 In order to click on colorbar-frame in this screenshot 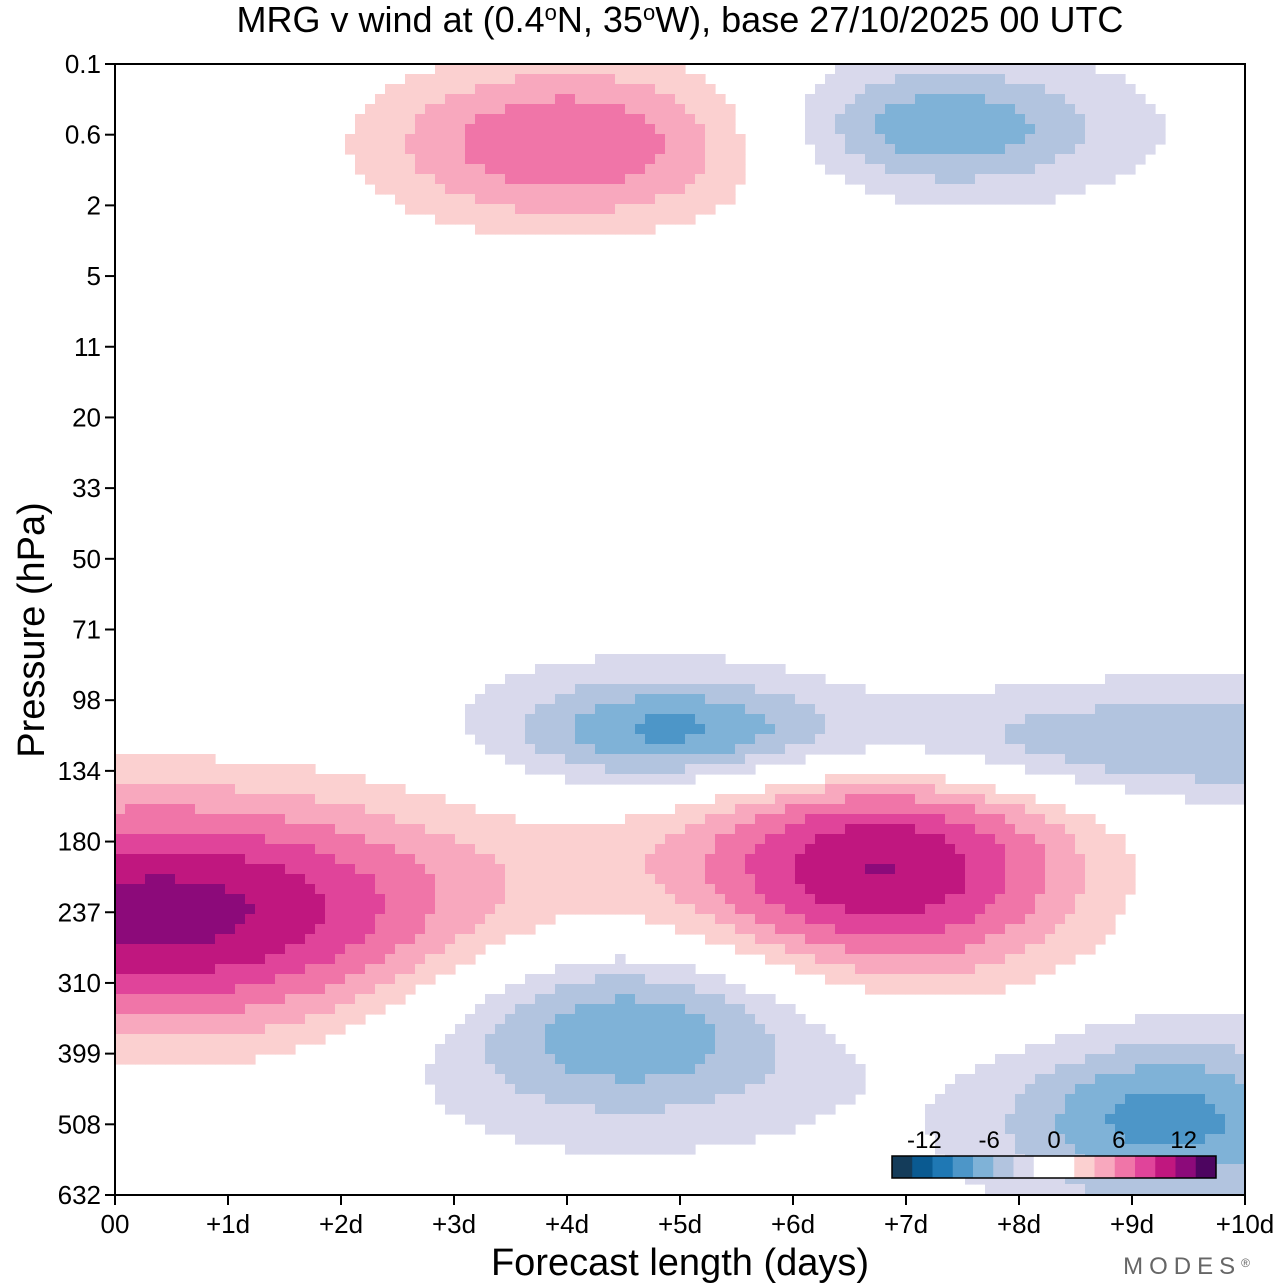, I will do `click(1054, 1167)`.